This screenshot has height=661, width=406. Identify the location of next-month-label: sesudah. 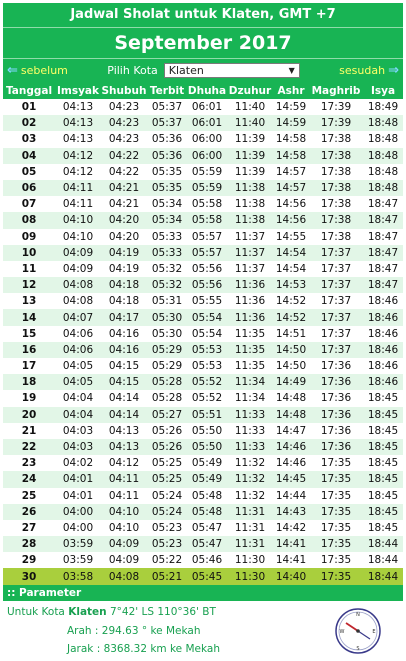
(362, 70).